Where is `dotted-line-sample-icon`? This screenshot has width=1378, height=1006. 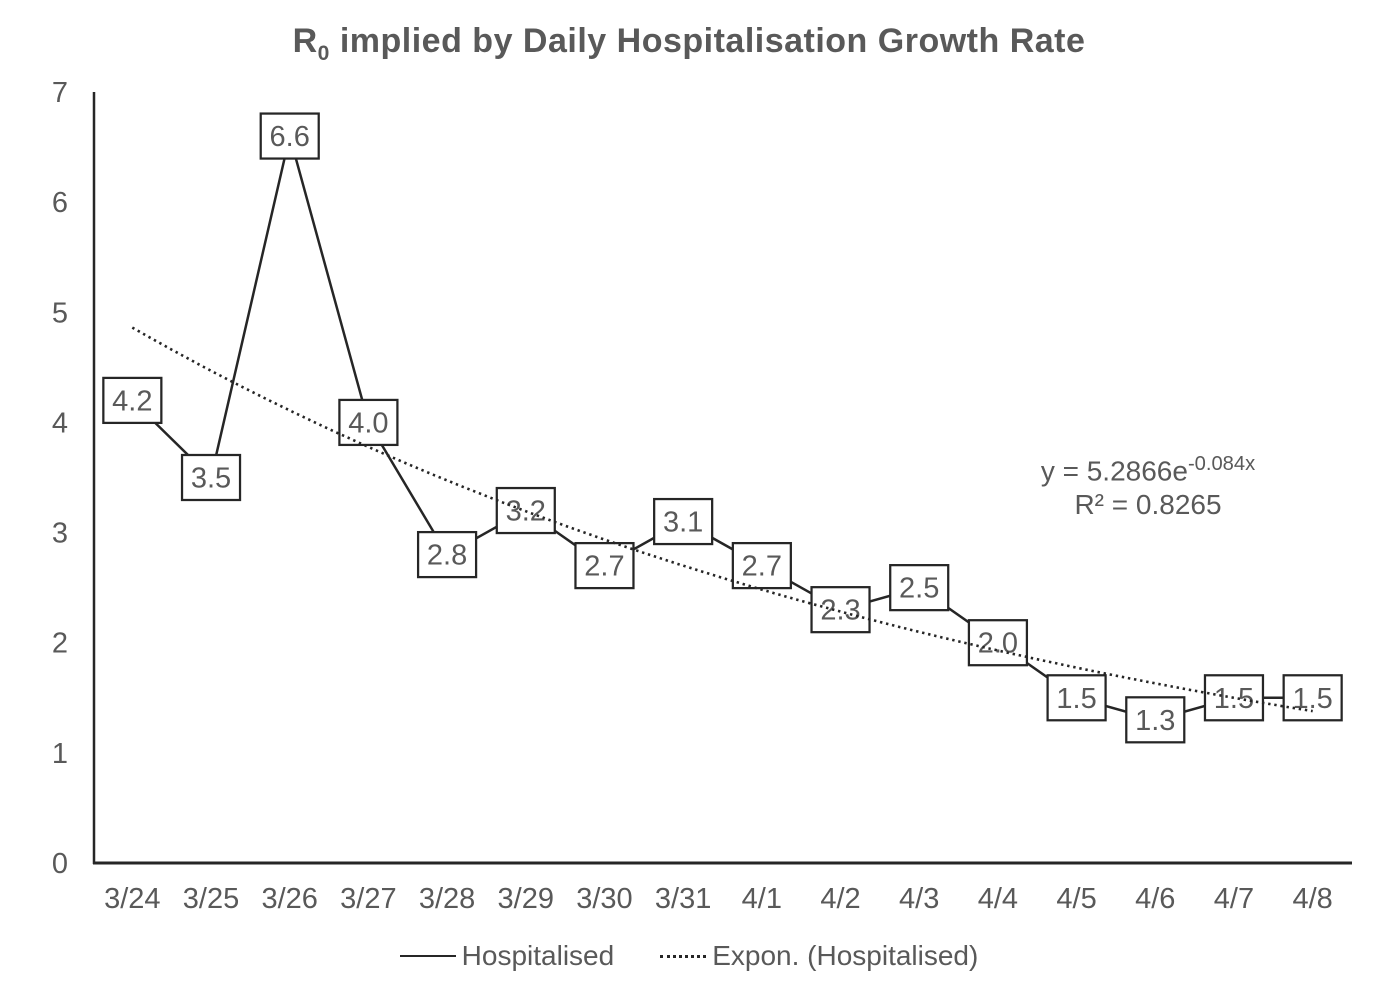 dotted-line-sample-icon is located at coordinates (683, 956).